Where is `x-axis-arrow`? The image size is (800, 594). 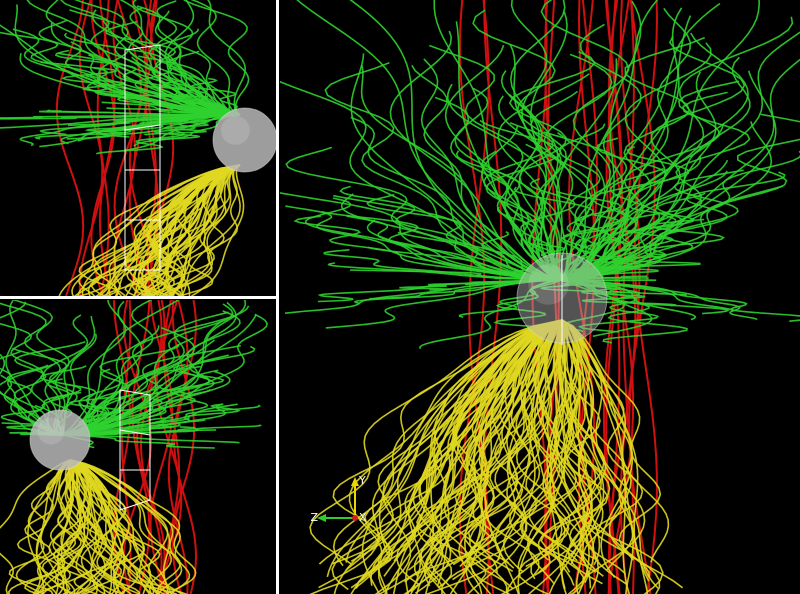 x-axis-arrow is located at coordinates (355, 518).